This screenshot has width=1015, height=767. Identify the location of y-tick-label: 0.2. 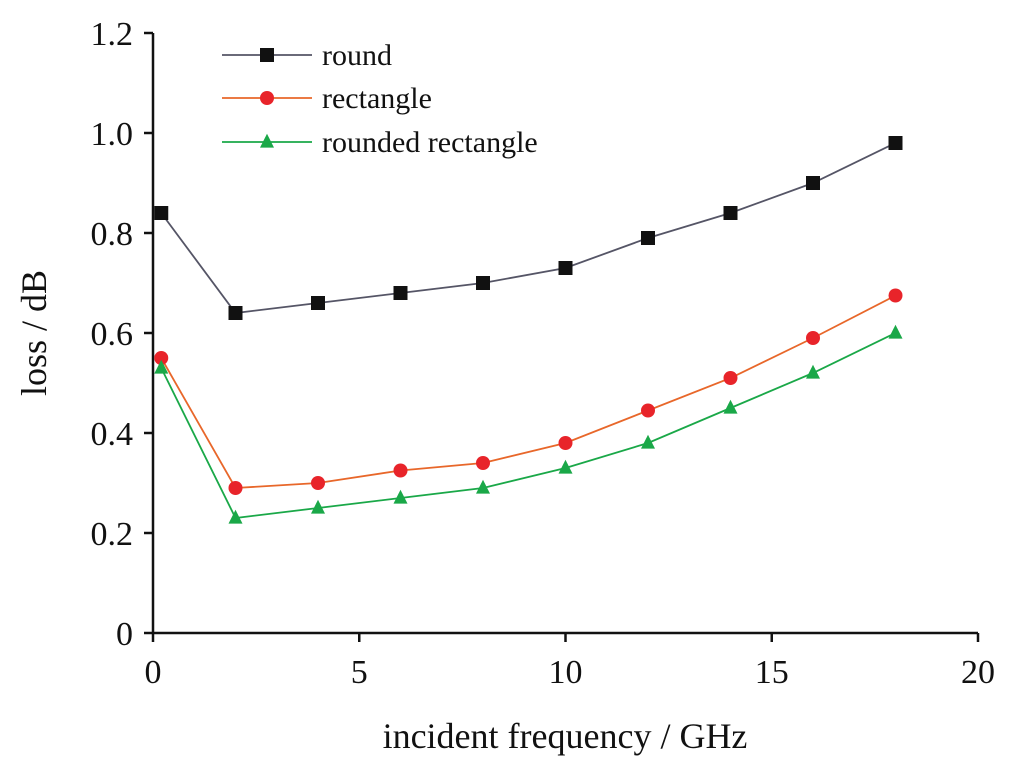
(112, 534).